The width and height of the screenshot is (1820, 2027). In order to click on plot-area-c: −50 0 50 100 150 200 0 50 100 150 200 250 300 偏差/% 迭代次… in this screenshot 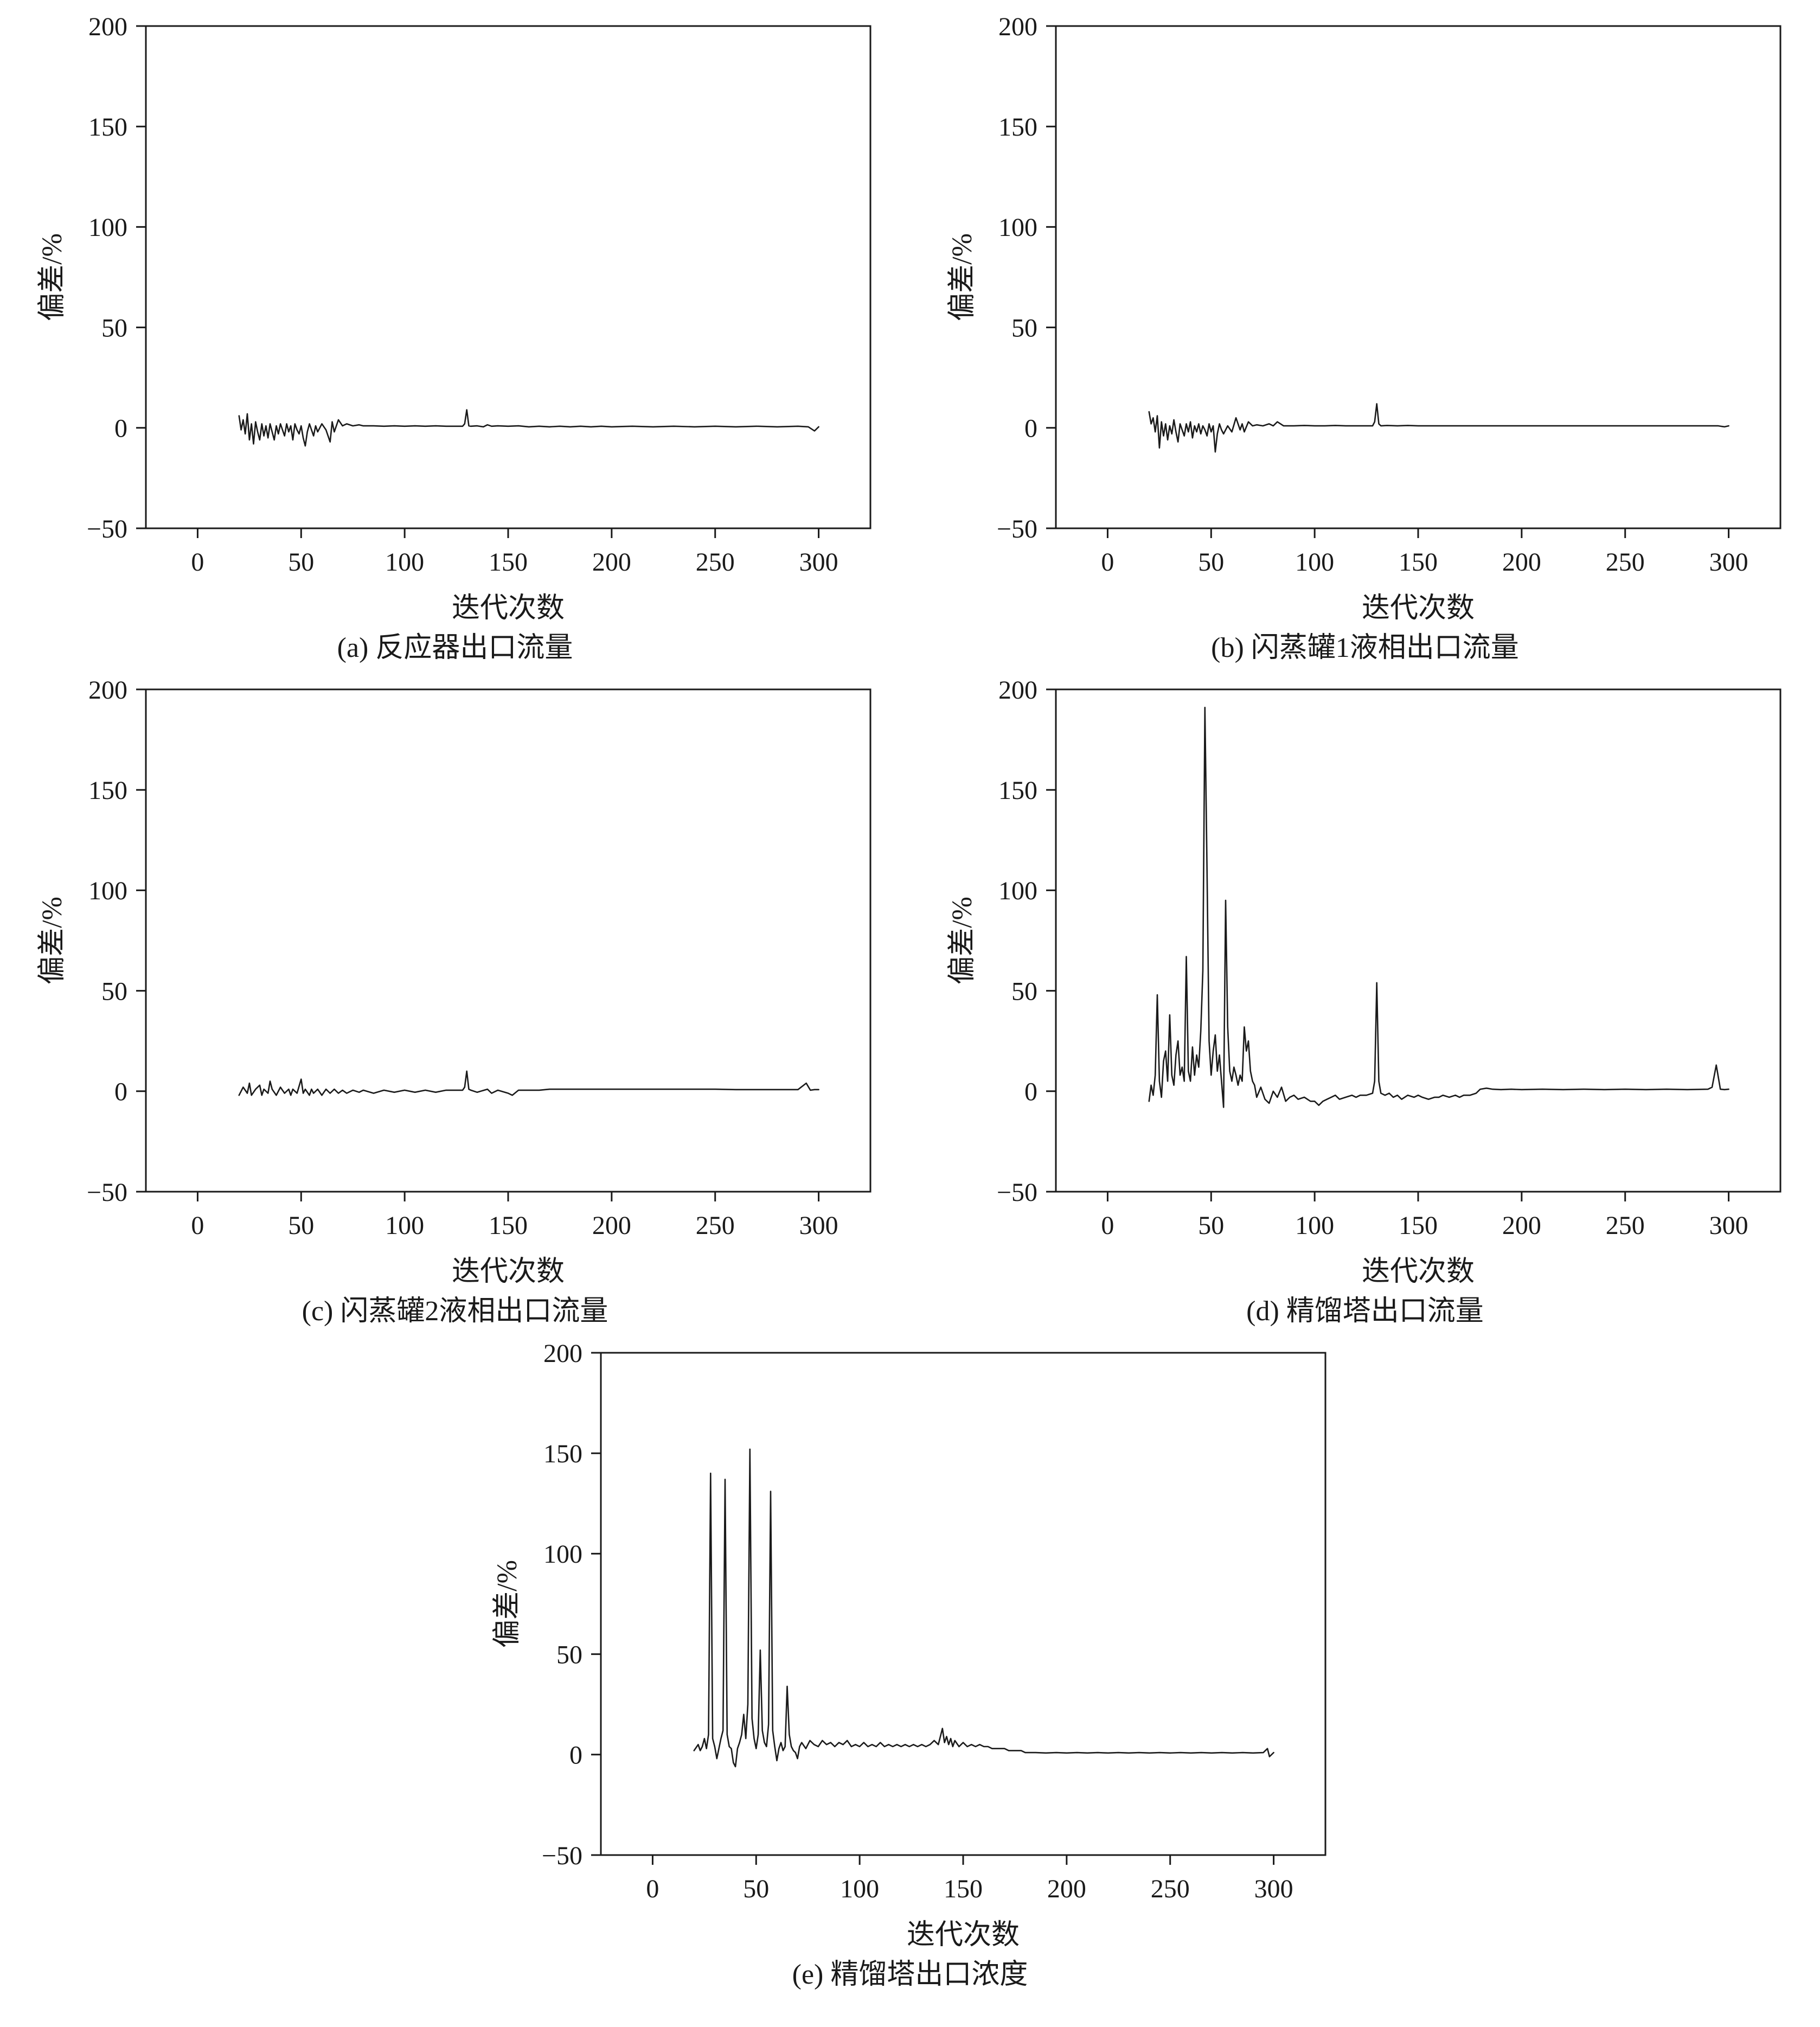, I will do `click(454, 981)`.